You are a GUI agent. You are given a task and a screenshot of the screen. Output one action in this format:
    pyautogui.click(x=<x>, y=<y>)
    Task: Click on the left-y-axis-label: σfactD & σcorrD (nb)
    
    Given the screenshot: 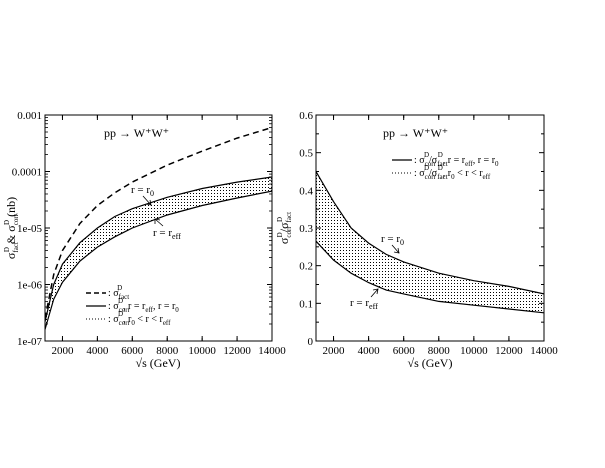 What is the action you would take?
    pyautogui.click(x=11, y=228)
    